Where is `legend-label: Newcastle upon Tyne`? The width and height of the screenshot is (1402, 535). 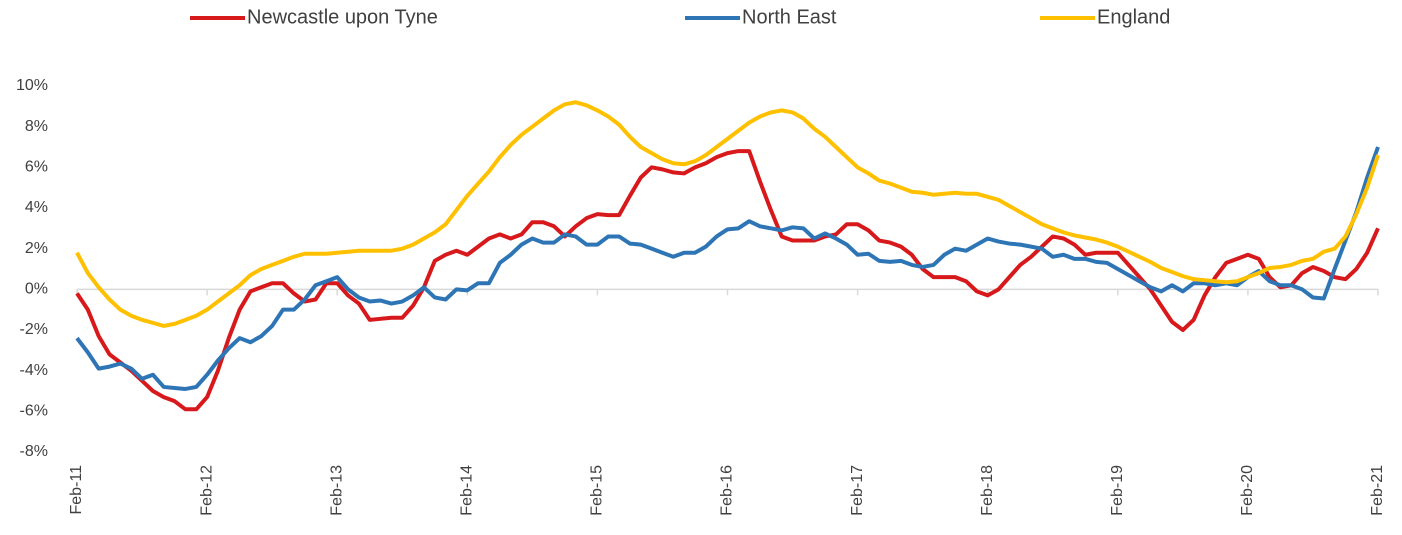 legend-label: Newcastle upon Tyne is located at coordinates (342, 17).